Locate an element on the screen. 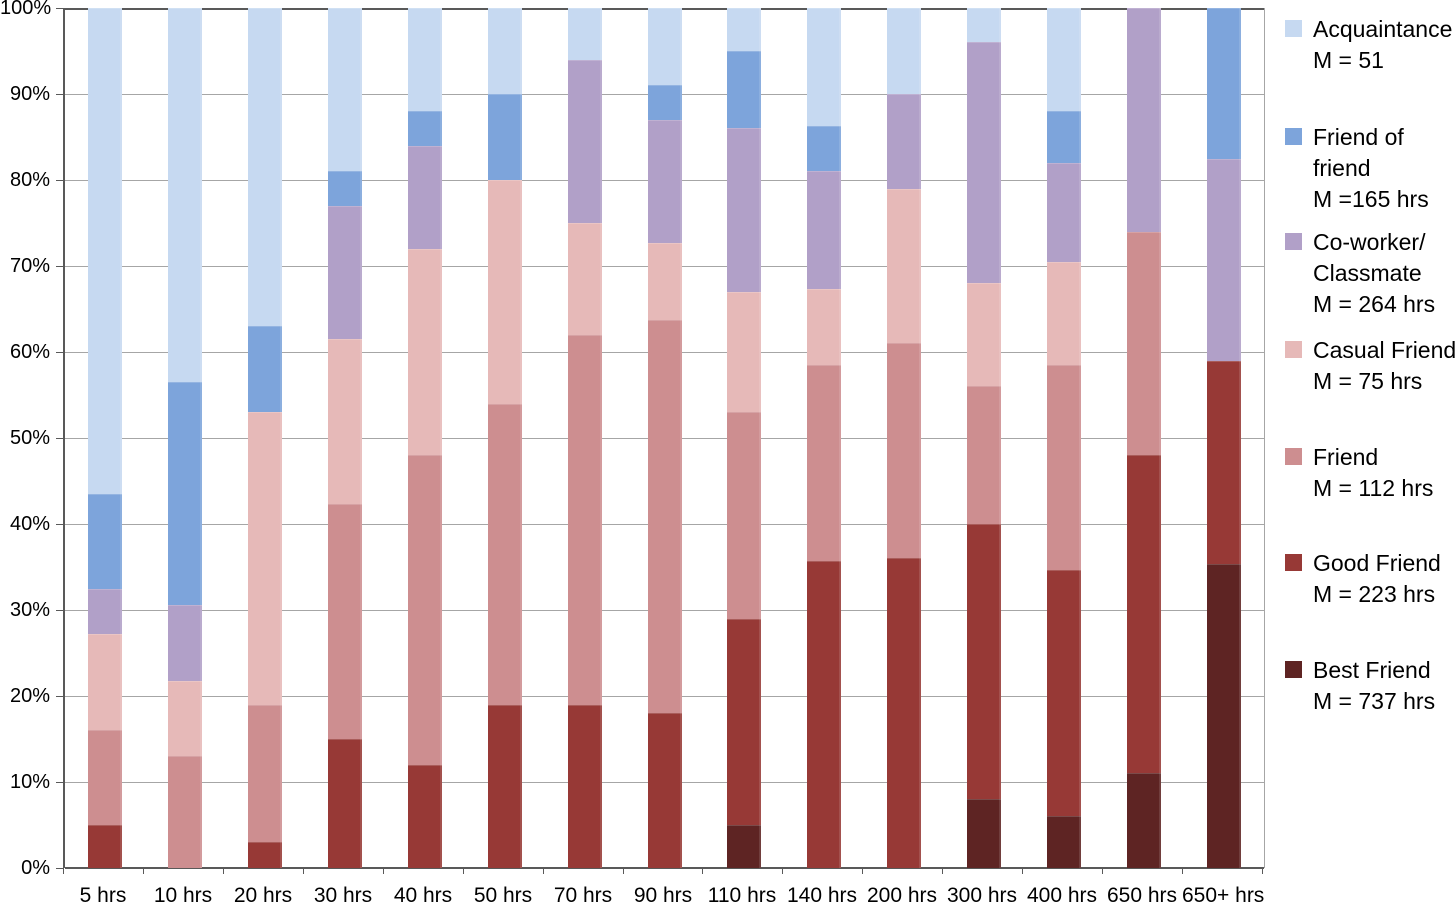 The height and width of the screenshot is (912, 1456). y-axis-label-text: 30% is located at coordinates (29, 610).